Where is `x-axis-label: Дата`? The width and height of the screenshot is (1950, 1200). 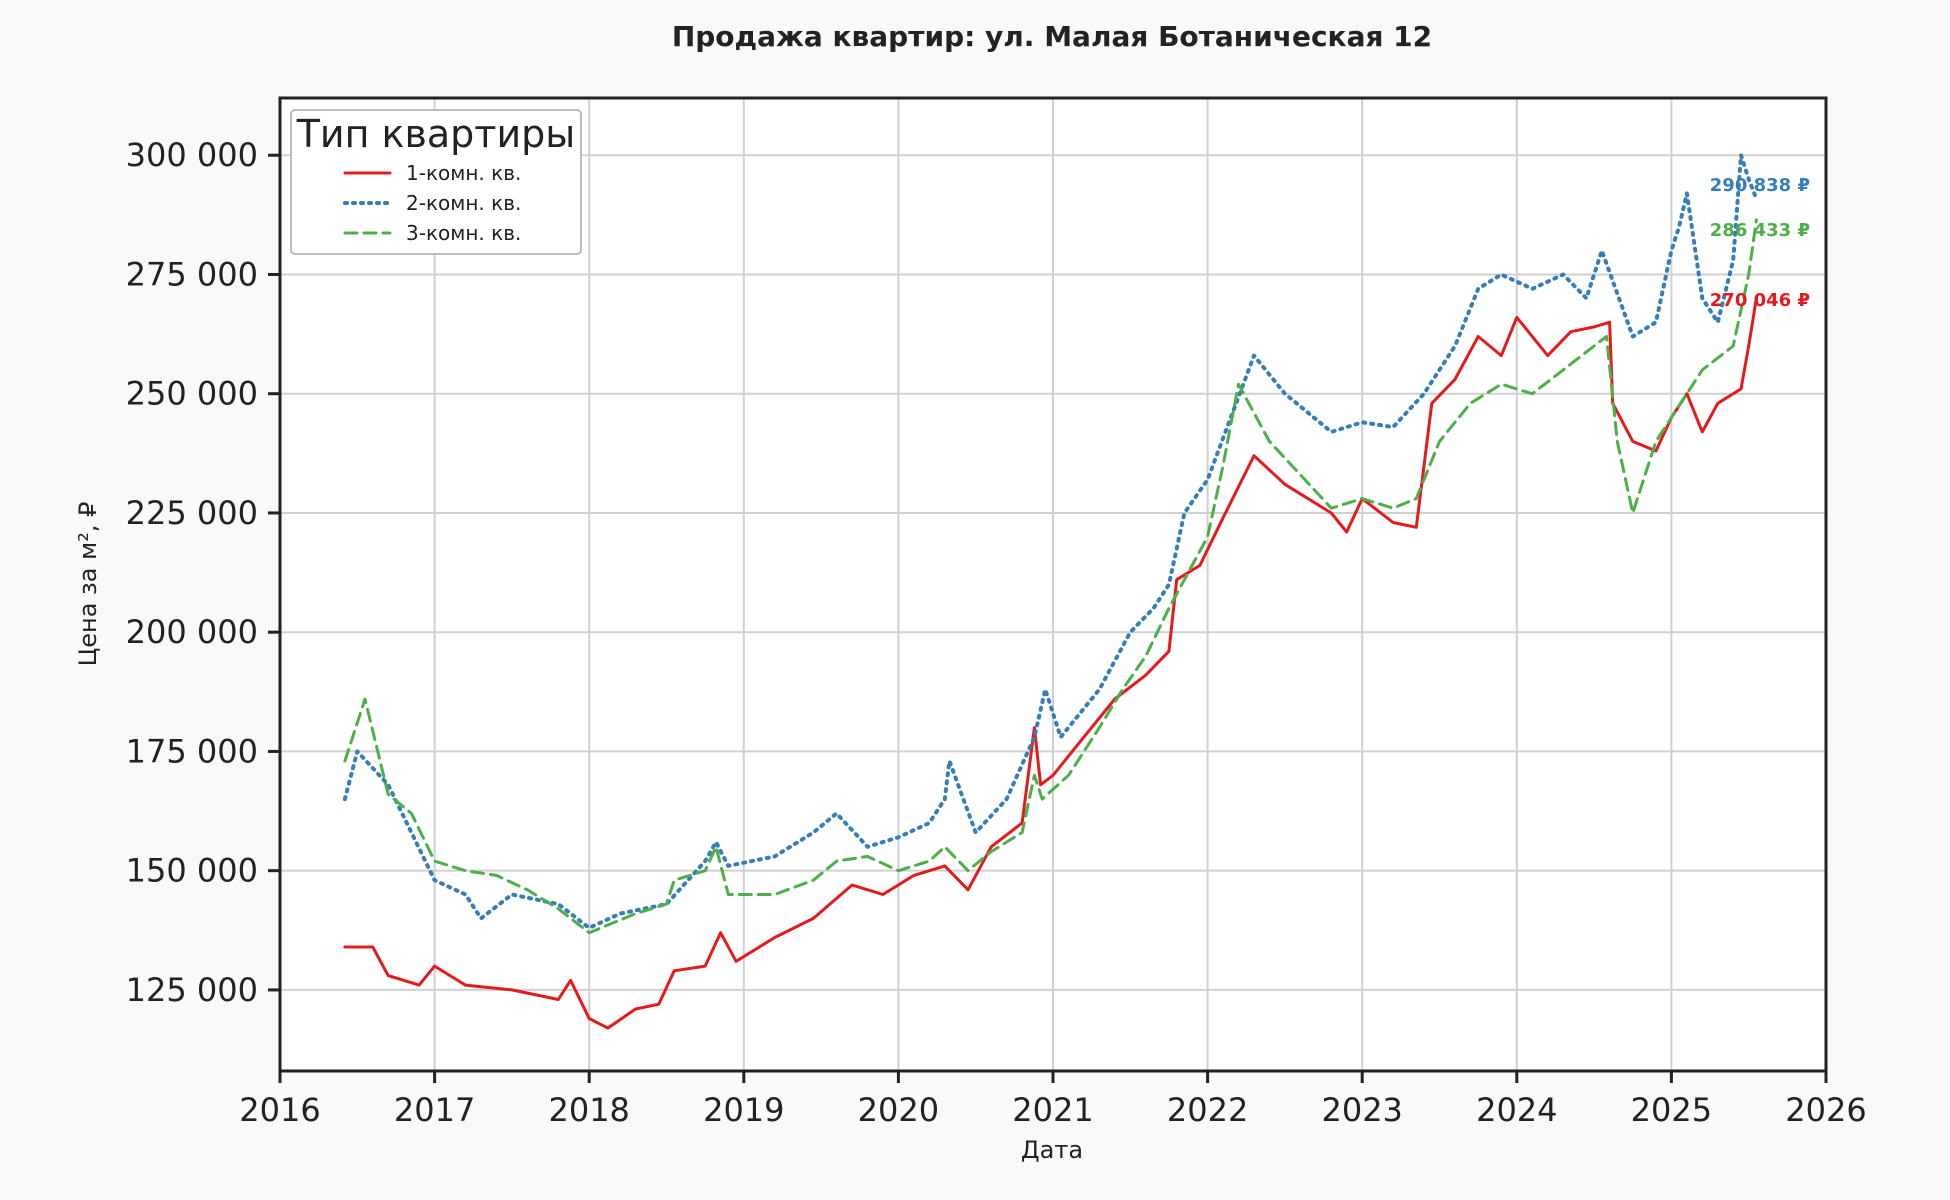 x-axis-label: Дата is located at coordinates (1052, 1150).